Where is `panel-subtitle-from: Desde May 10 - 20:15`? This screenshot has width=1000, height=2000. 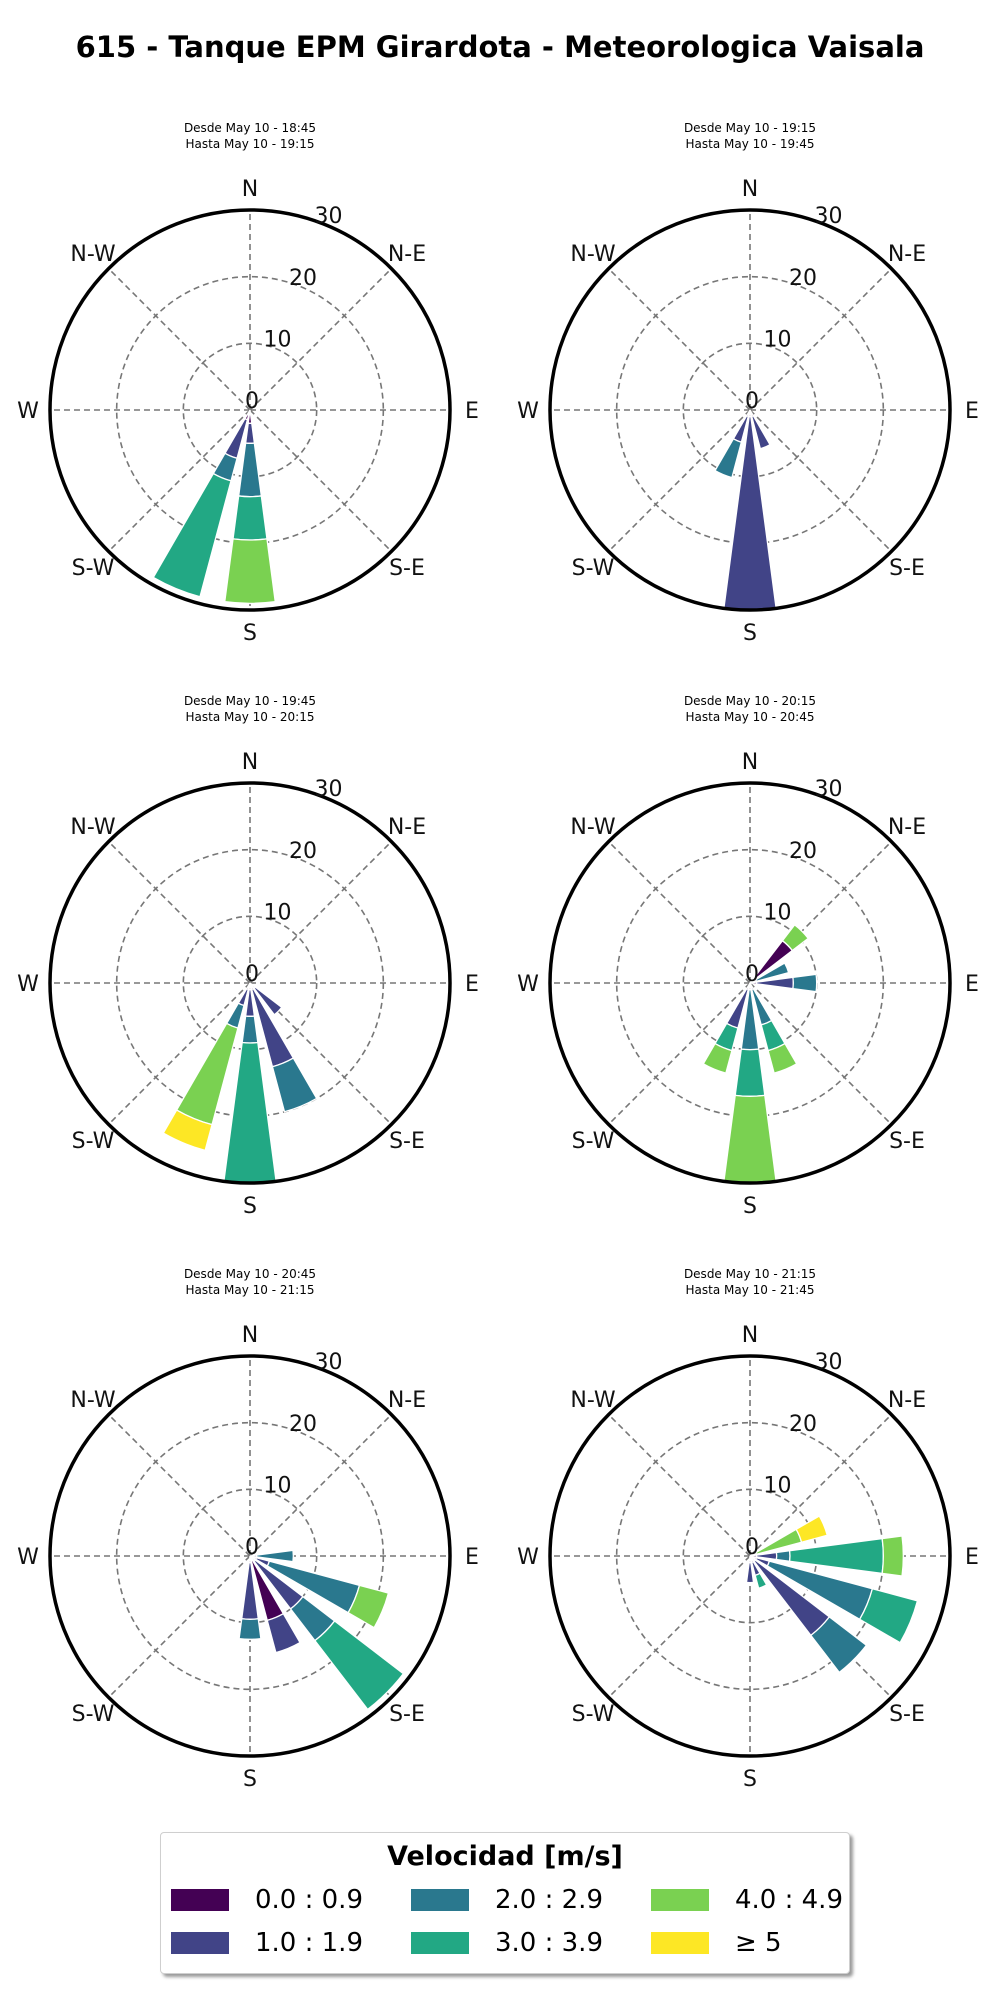 panel-subtitle-from: Desde May 10 - 20:15 is located at coordinates (750, 701).